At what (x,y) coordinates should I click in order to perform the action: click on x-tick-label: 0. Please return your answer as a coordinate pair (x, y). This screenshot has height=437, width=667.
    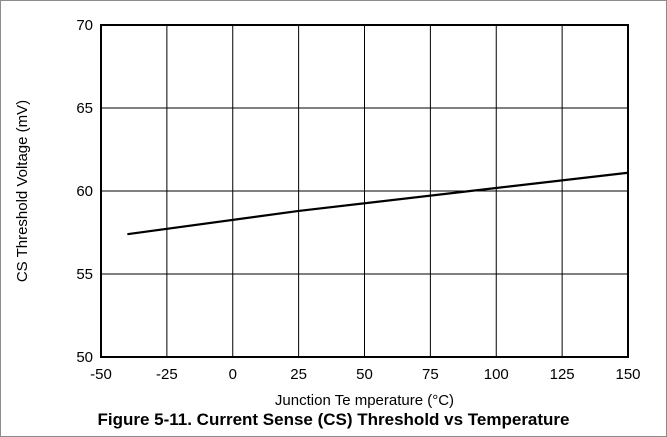
    Looking at the image, I should click on (233, 374).